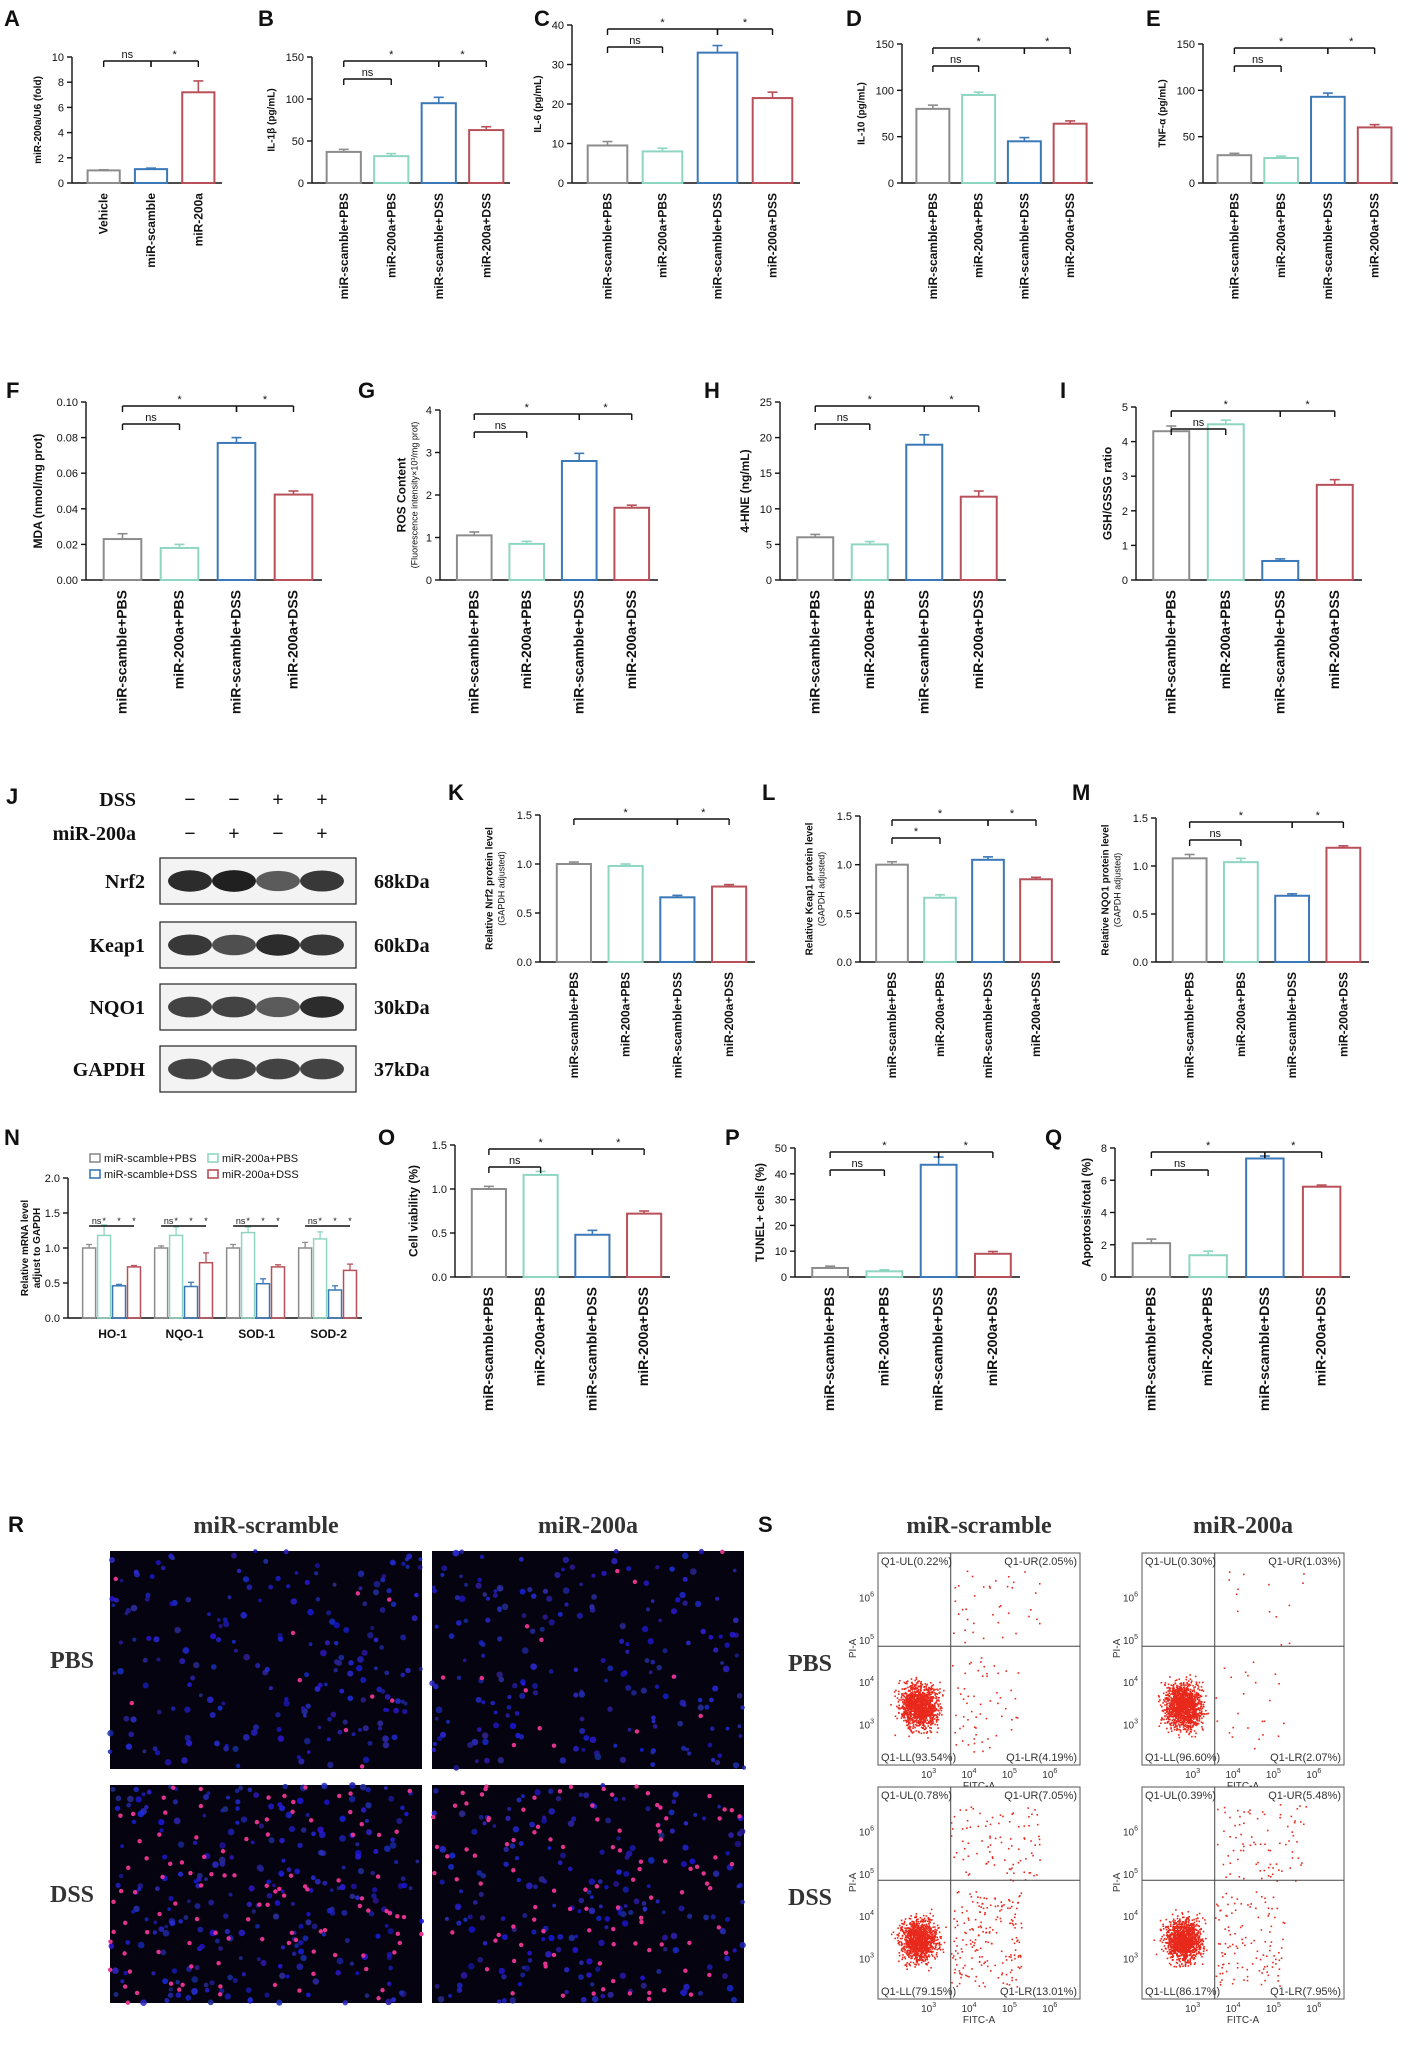  I want to click on sig-label: *, so click(884, 1146).